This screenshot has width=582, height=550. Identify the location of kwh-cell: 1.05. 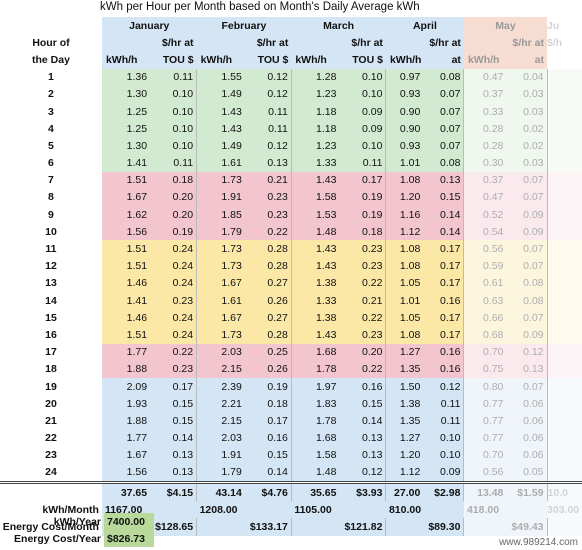
(407, 283).